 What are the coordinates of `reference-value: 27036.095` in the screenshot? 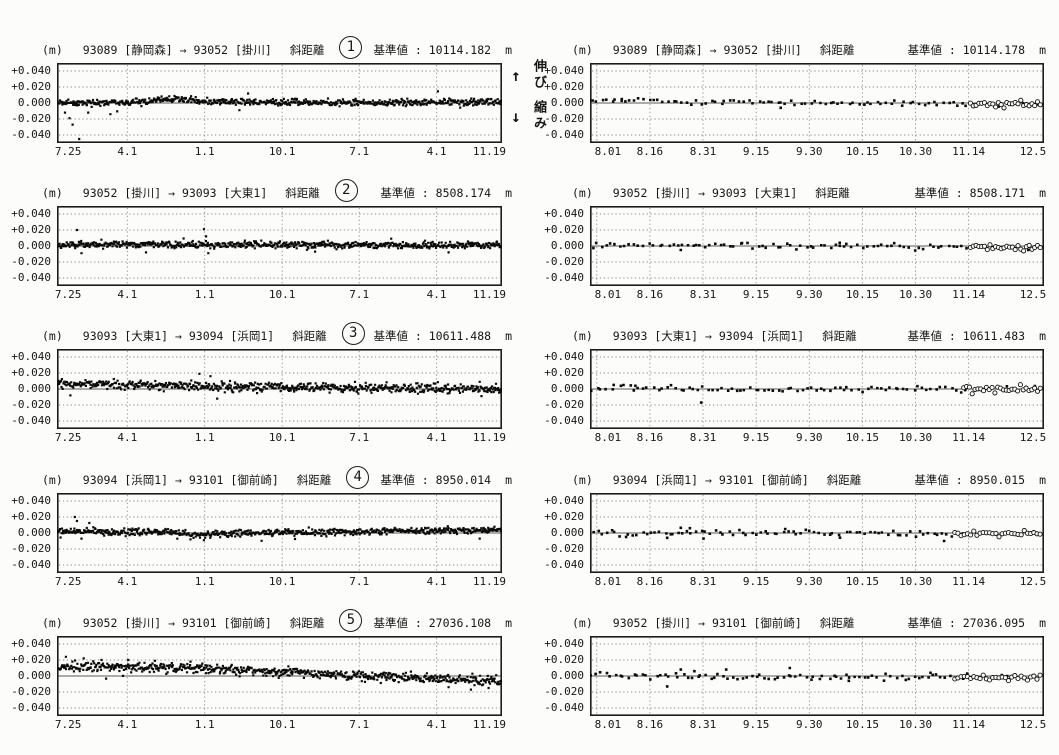 It's located at (994, 622).